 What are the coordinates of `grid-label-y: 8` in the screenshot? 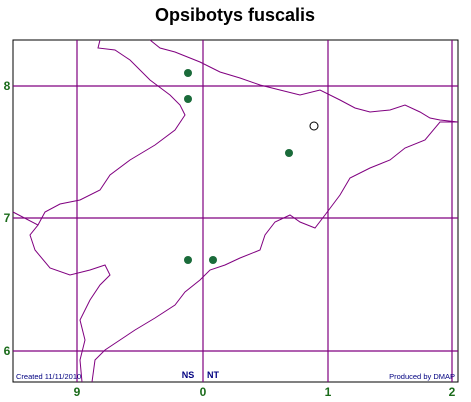 It's located at (7, 86).